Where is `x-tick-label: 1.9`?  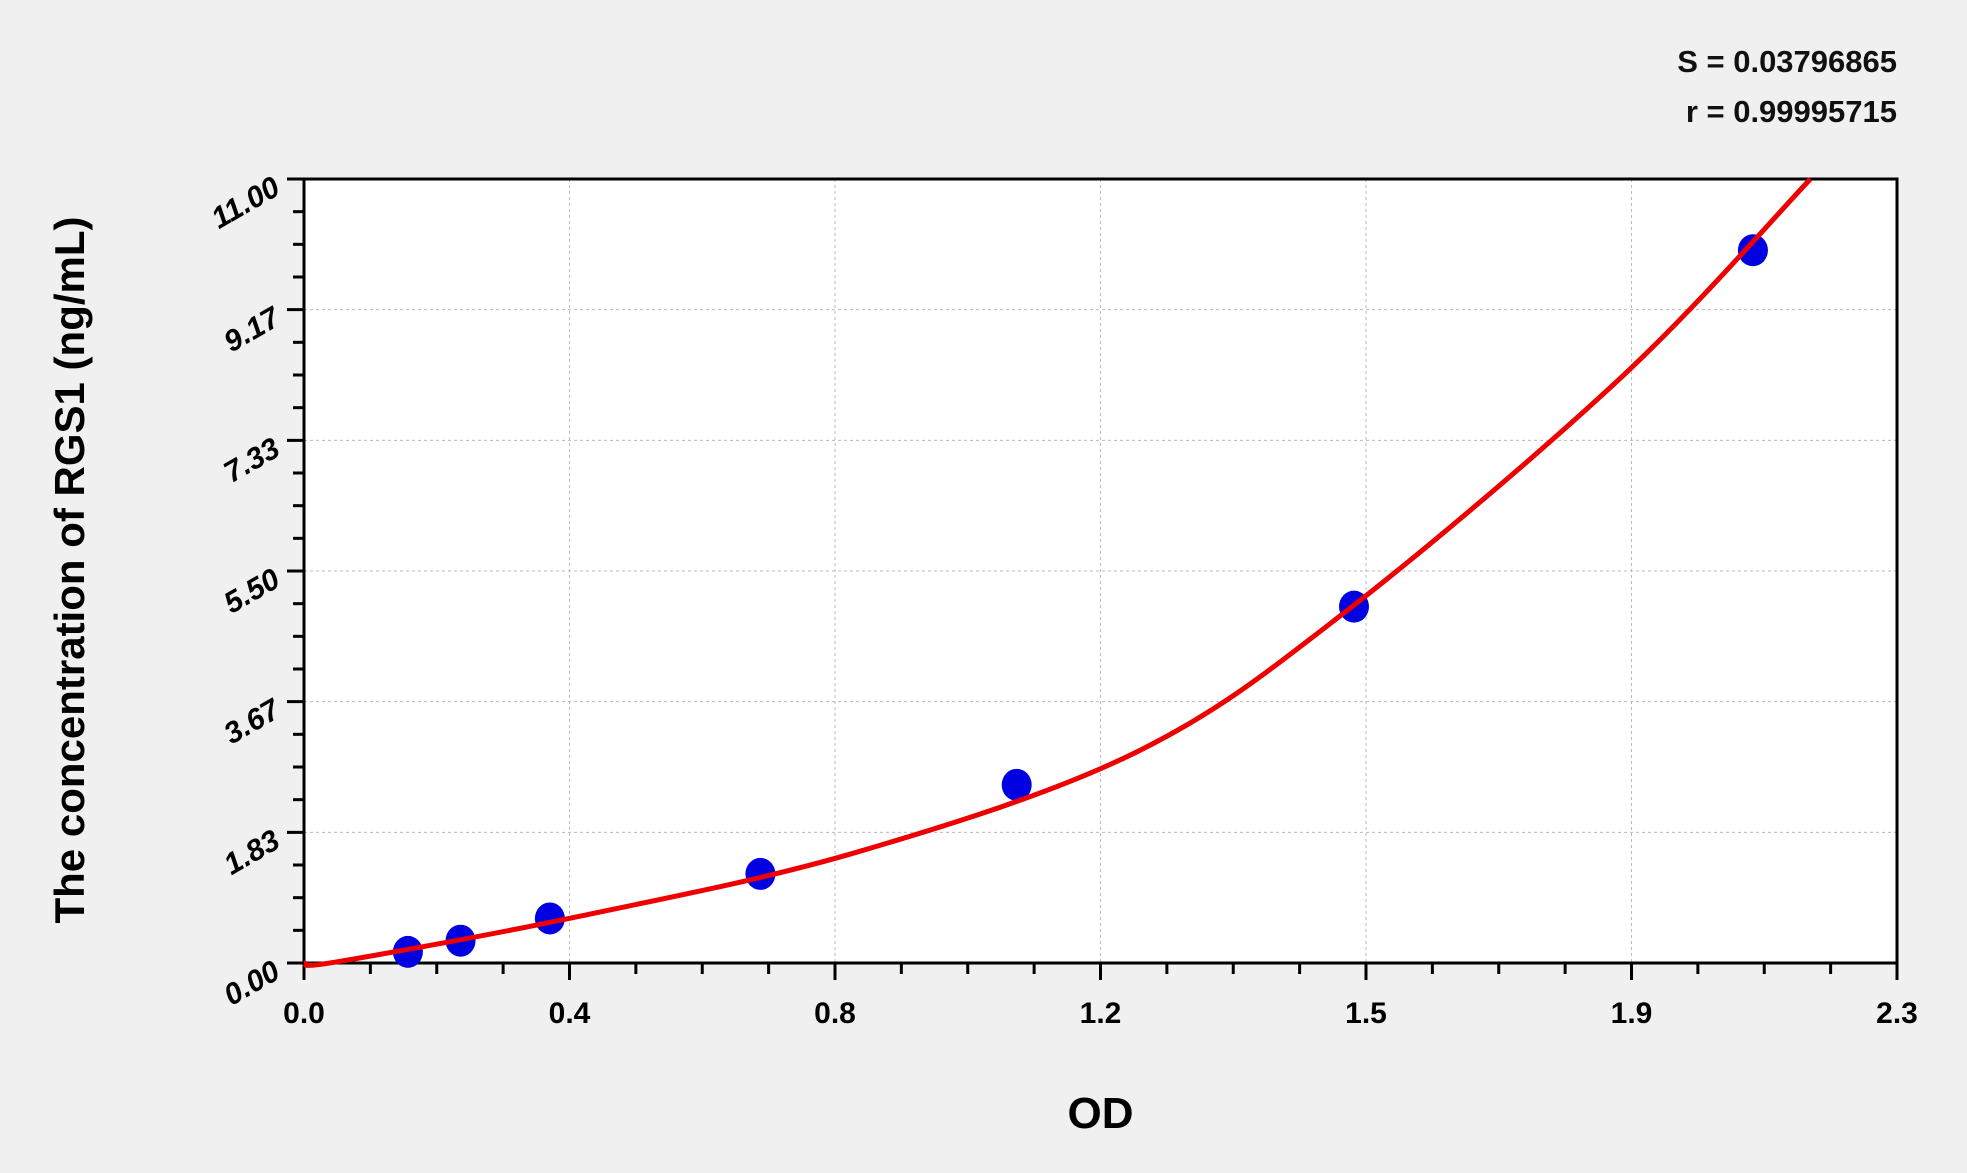
x-tick-label: 1.9 is located at coordinates (1632, 1013).